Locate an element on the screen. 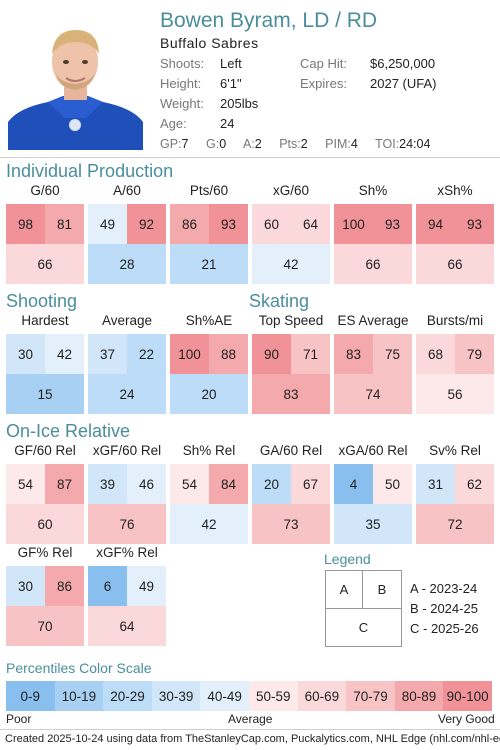  metric-cell-c: 73 is located at coordinates (291, 524).